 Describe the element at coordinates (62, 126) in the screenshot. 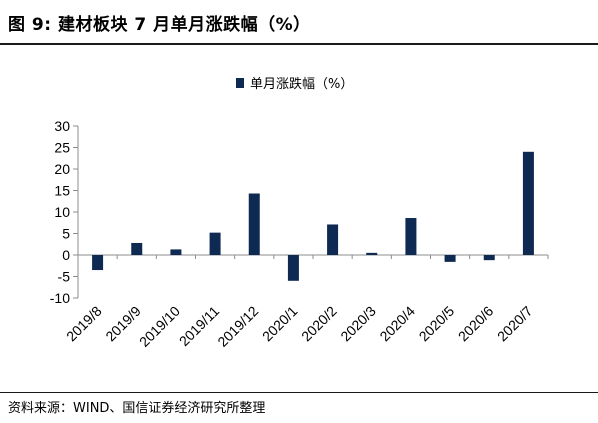

I see `y-tick-label: 30` at that location.